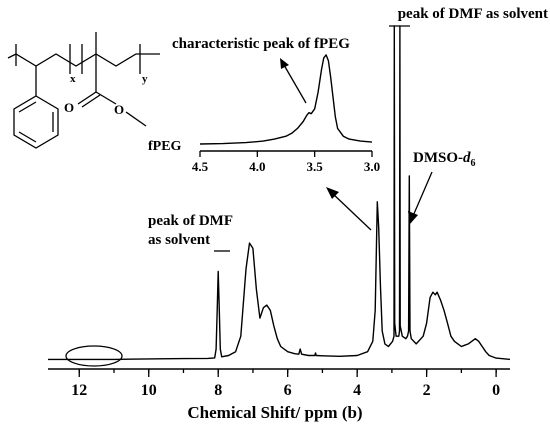  I want to click on x-tick-label: 6, so click(288, 390).